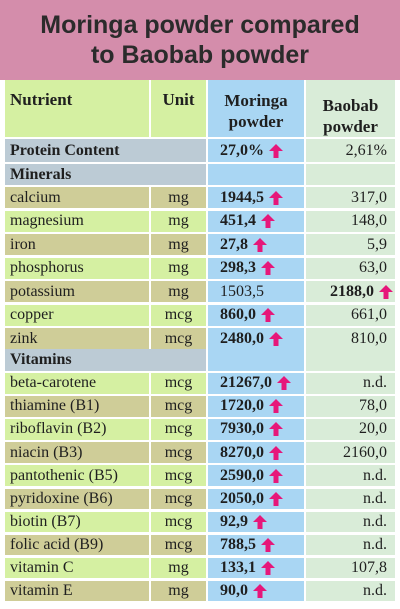  Describe the element at coordinates (105, 360) in the screenshot. I see `vitamins-heading: Vitamins` at that location.